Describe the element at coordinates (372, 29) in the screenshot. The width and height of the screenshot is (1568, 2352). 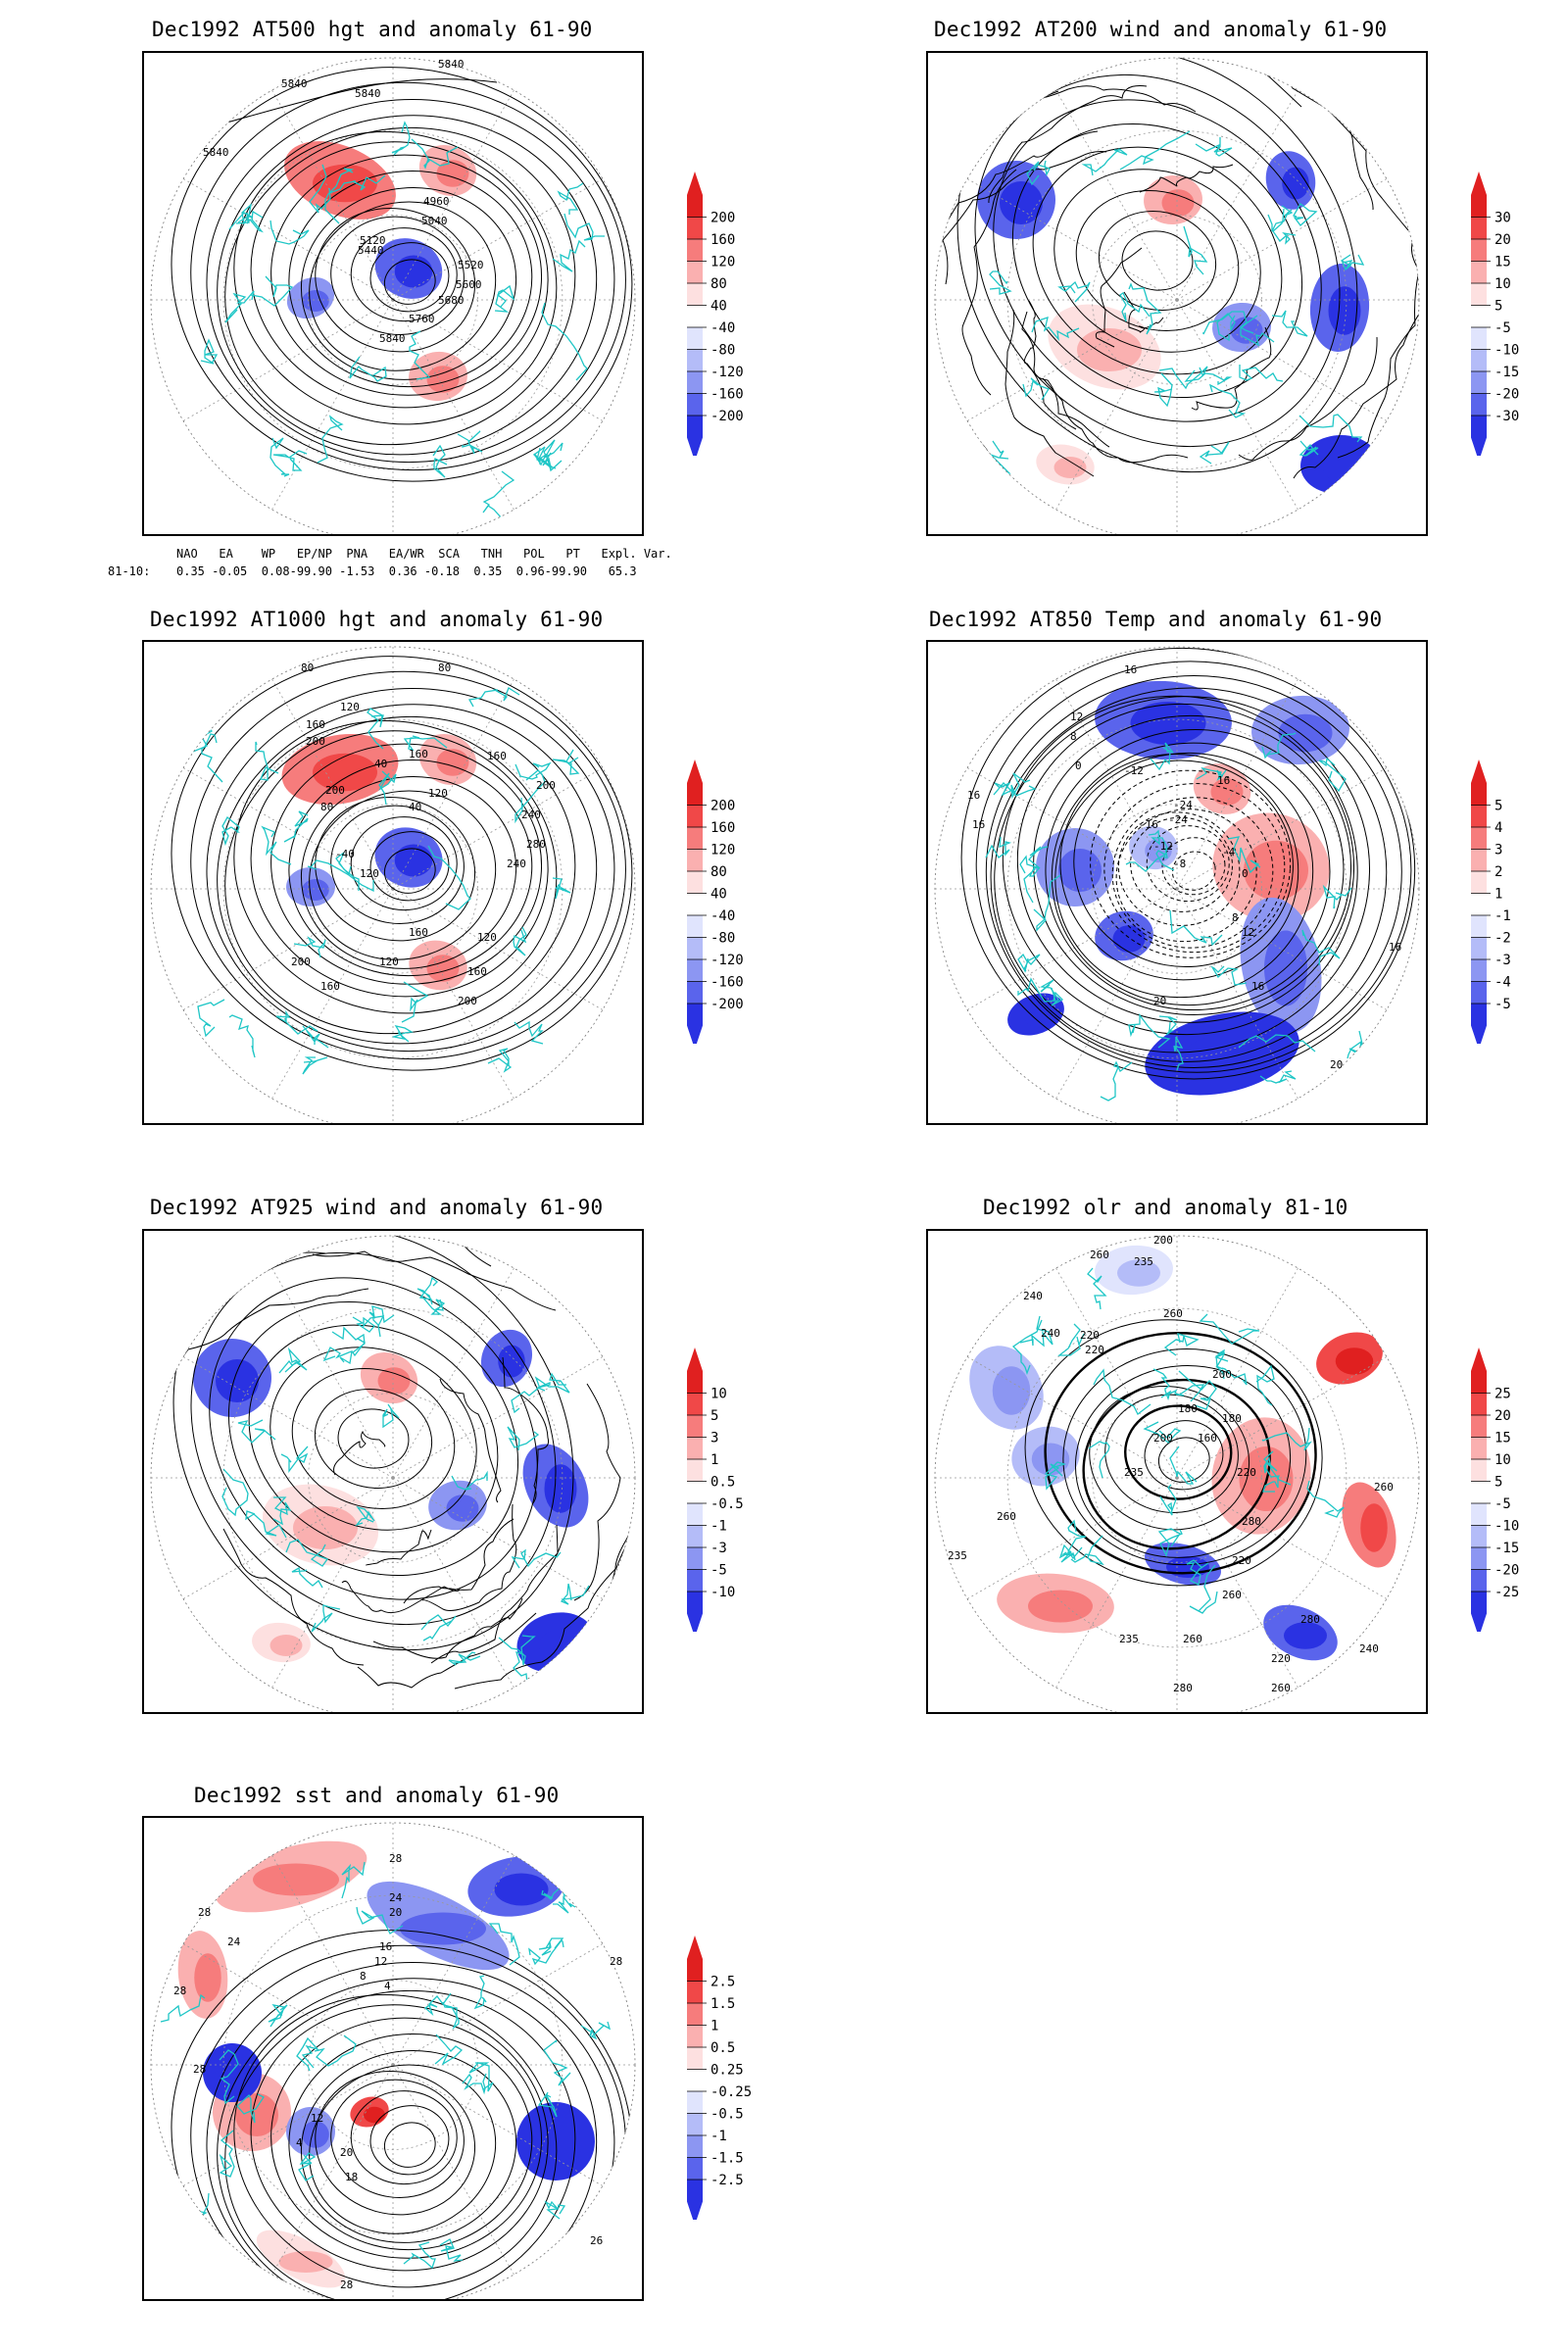
I see `panel-title: Dec1992 AT500 hgt and anomaly 61-90` at that location.